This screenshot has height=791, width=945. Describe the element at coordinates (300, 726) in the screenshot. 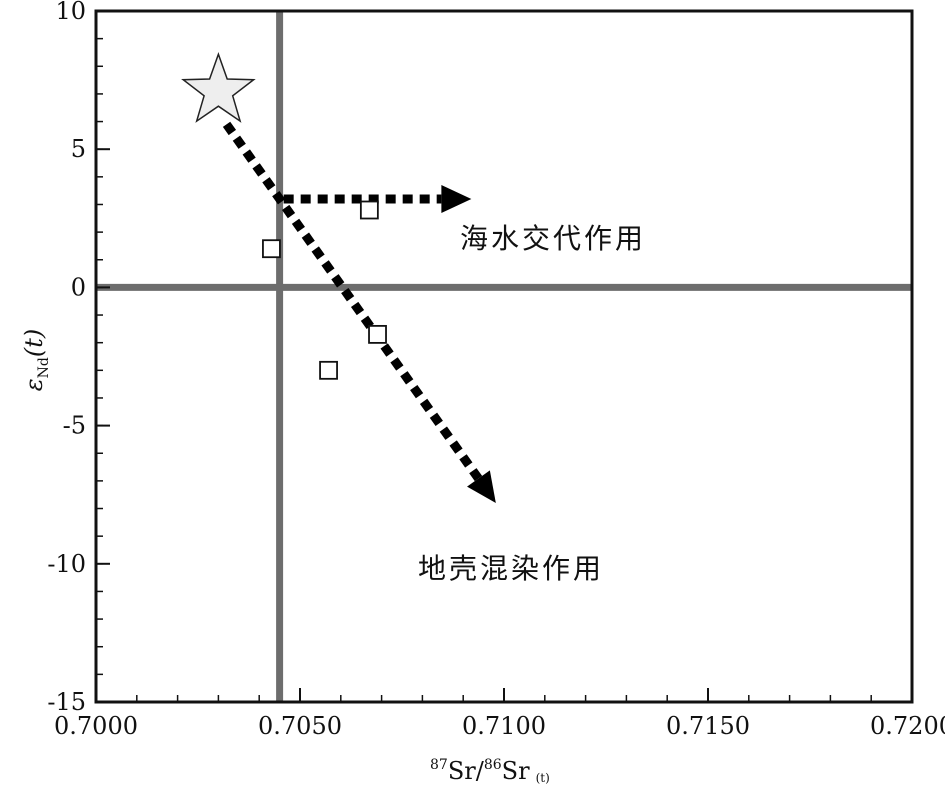

I see `x-tick-label-2: 0.7050` at that location.